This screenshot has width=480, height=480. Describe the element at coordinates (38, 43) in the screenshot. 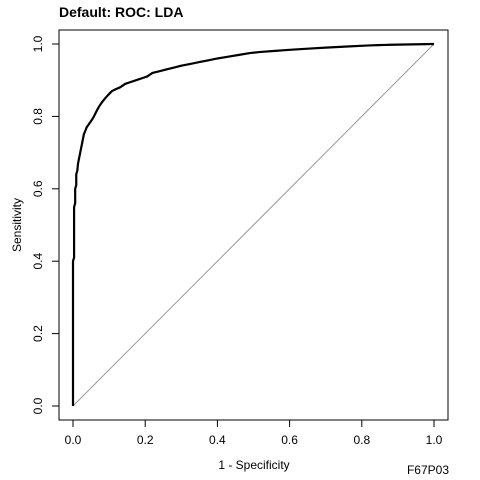

I see `y-tick-label: 1.0` at that location.